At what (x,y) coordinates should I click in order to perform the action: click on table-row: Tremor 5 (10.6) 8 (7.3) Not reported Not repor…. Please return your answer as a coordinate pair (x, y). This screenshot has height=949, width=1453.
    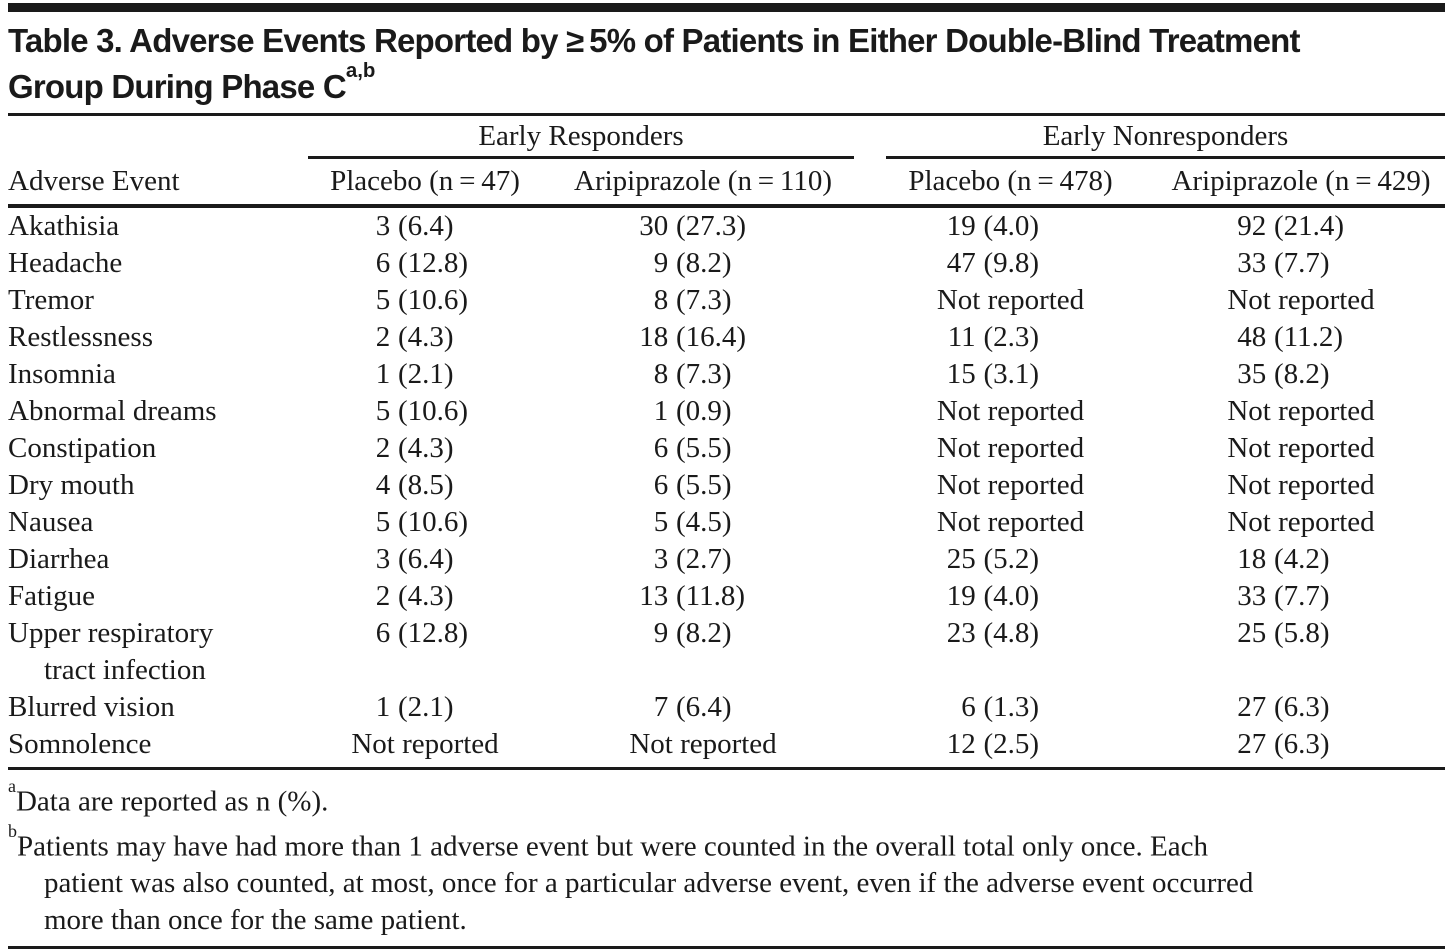
    Looking at the image, I should click on (726, 300).